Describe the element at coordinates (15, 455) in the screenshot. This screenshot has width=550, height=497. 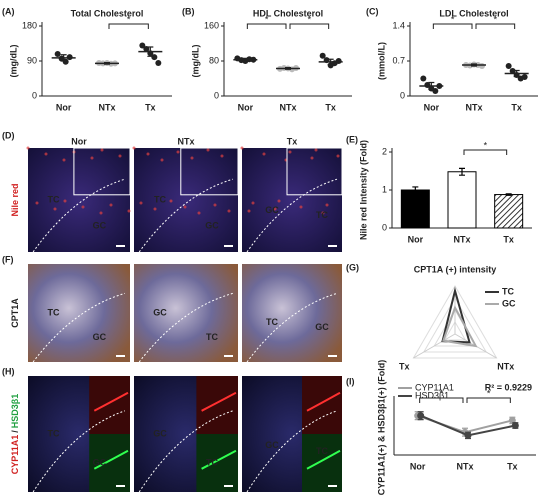
I see `row-title-part: CYP11A1` at that location.